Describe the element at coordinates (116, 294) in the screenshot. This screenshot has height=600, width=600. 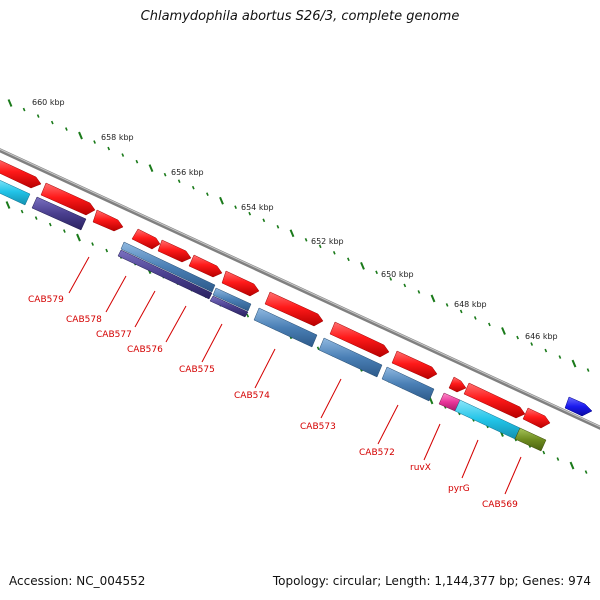
I see `leader-cab578` at that location.